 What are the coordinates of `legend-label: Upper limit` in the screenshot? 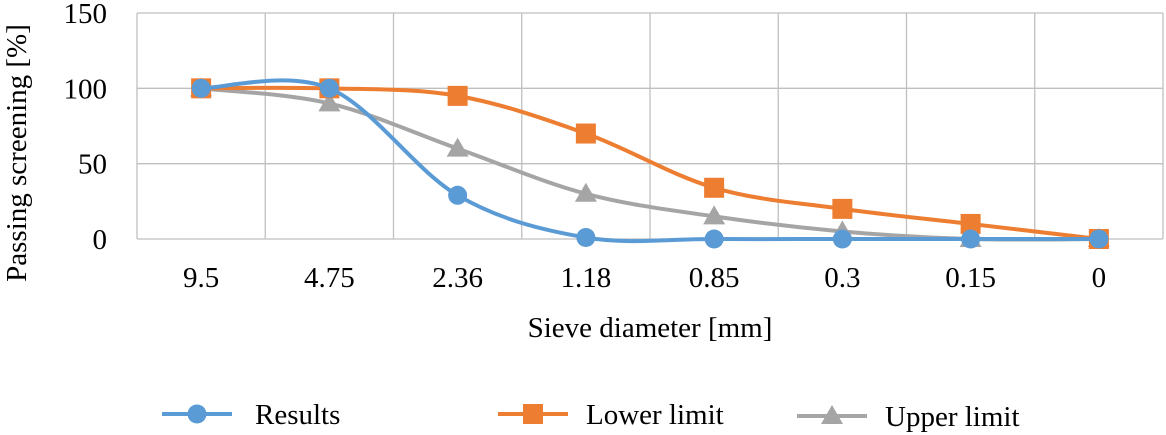 It's located at (952, 417).